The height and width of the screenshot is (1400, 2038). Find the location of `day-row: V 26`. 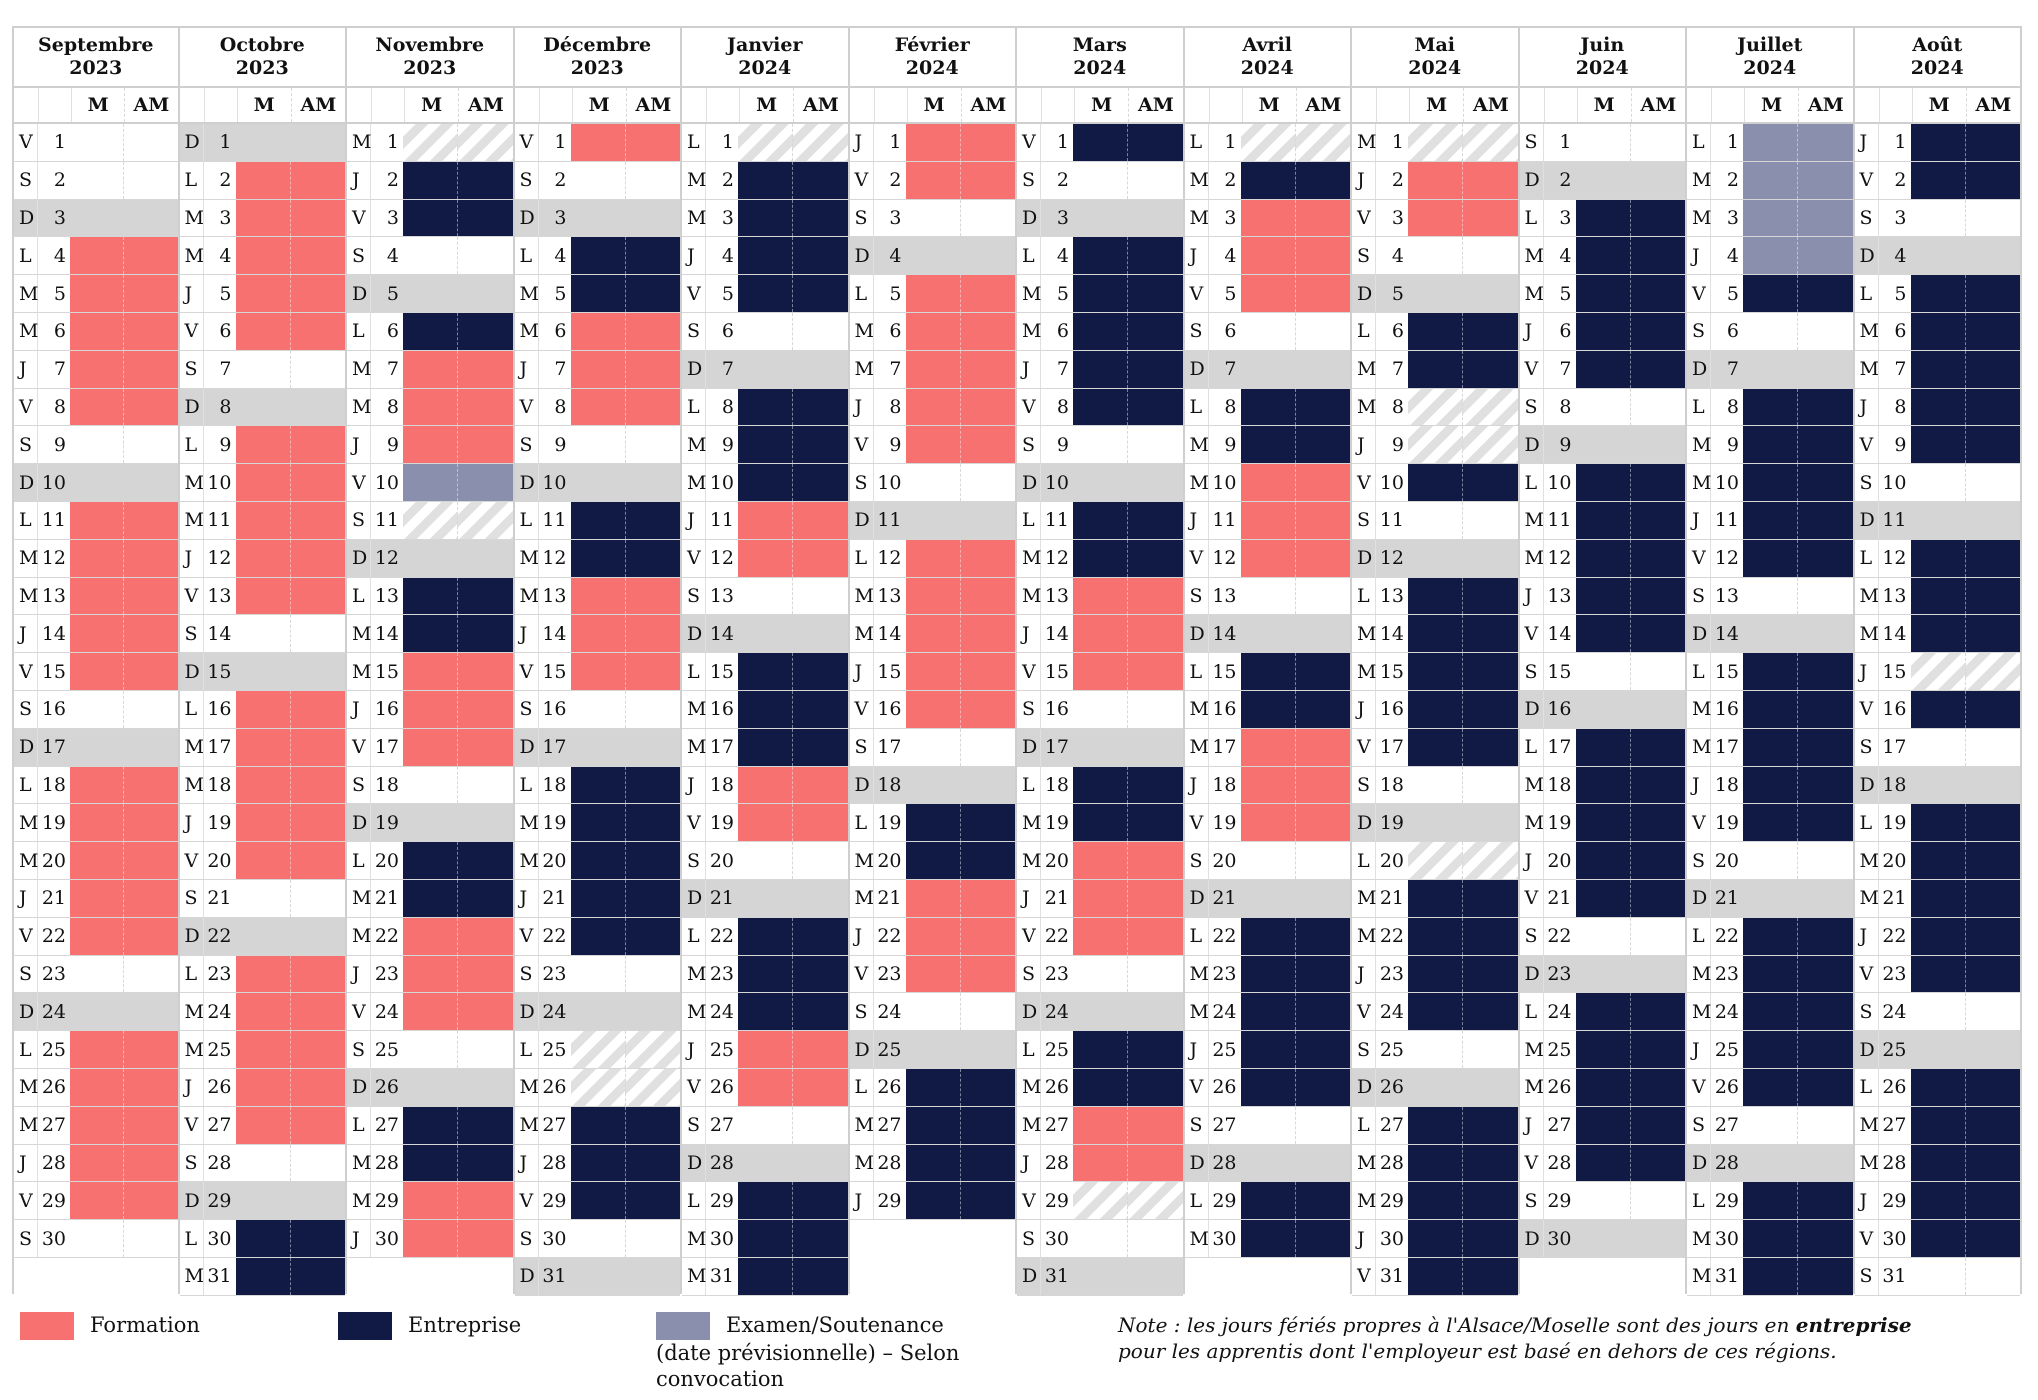

day-row: V 26 is located at coordinates (1770, 1088).